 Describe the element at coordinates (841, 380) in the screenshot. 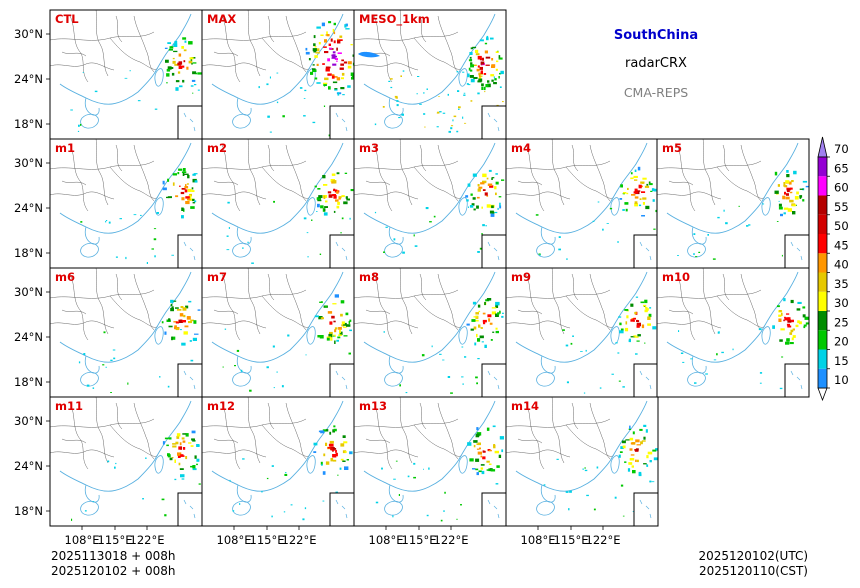

I see `colorbar-tick-label: 10` at that location.